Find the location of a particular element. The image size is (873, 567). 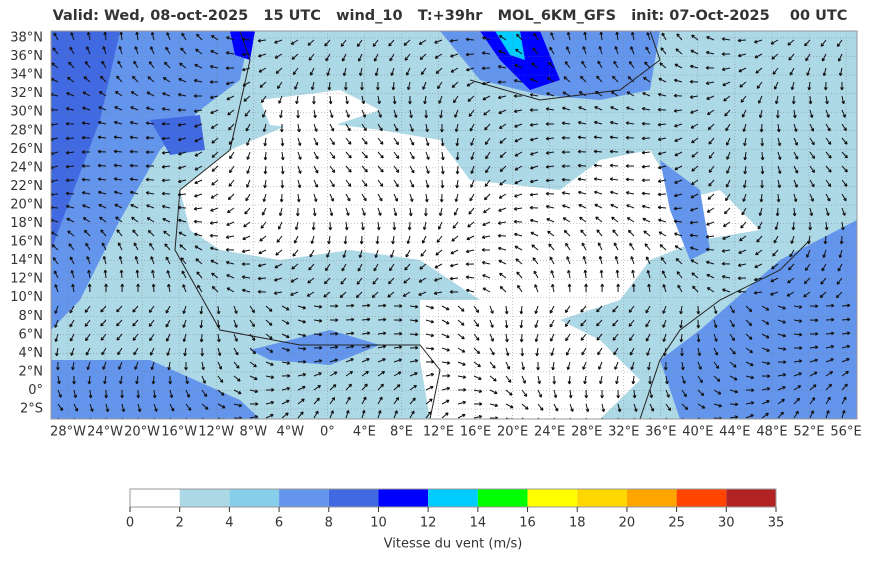

latitude-label: 18°N is located at coordinates (26, 223).